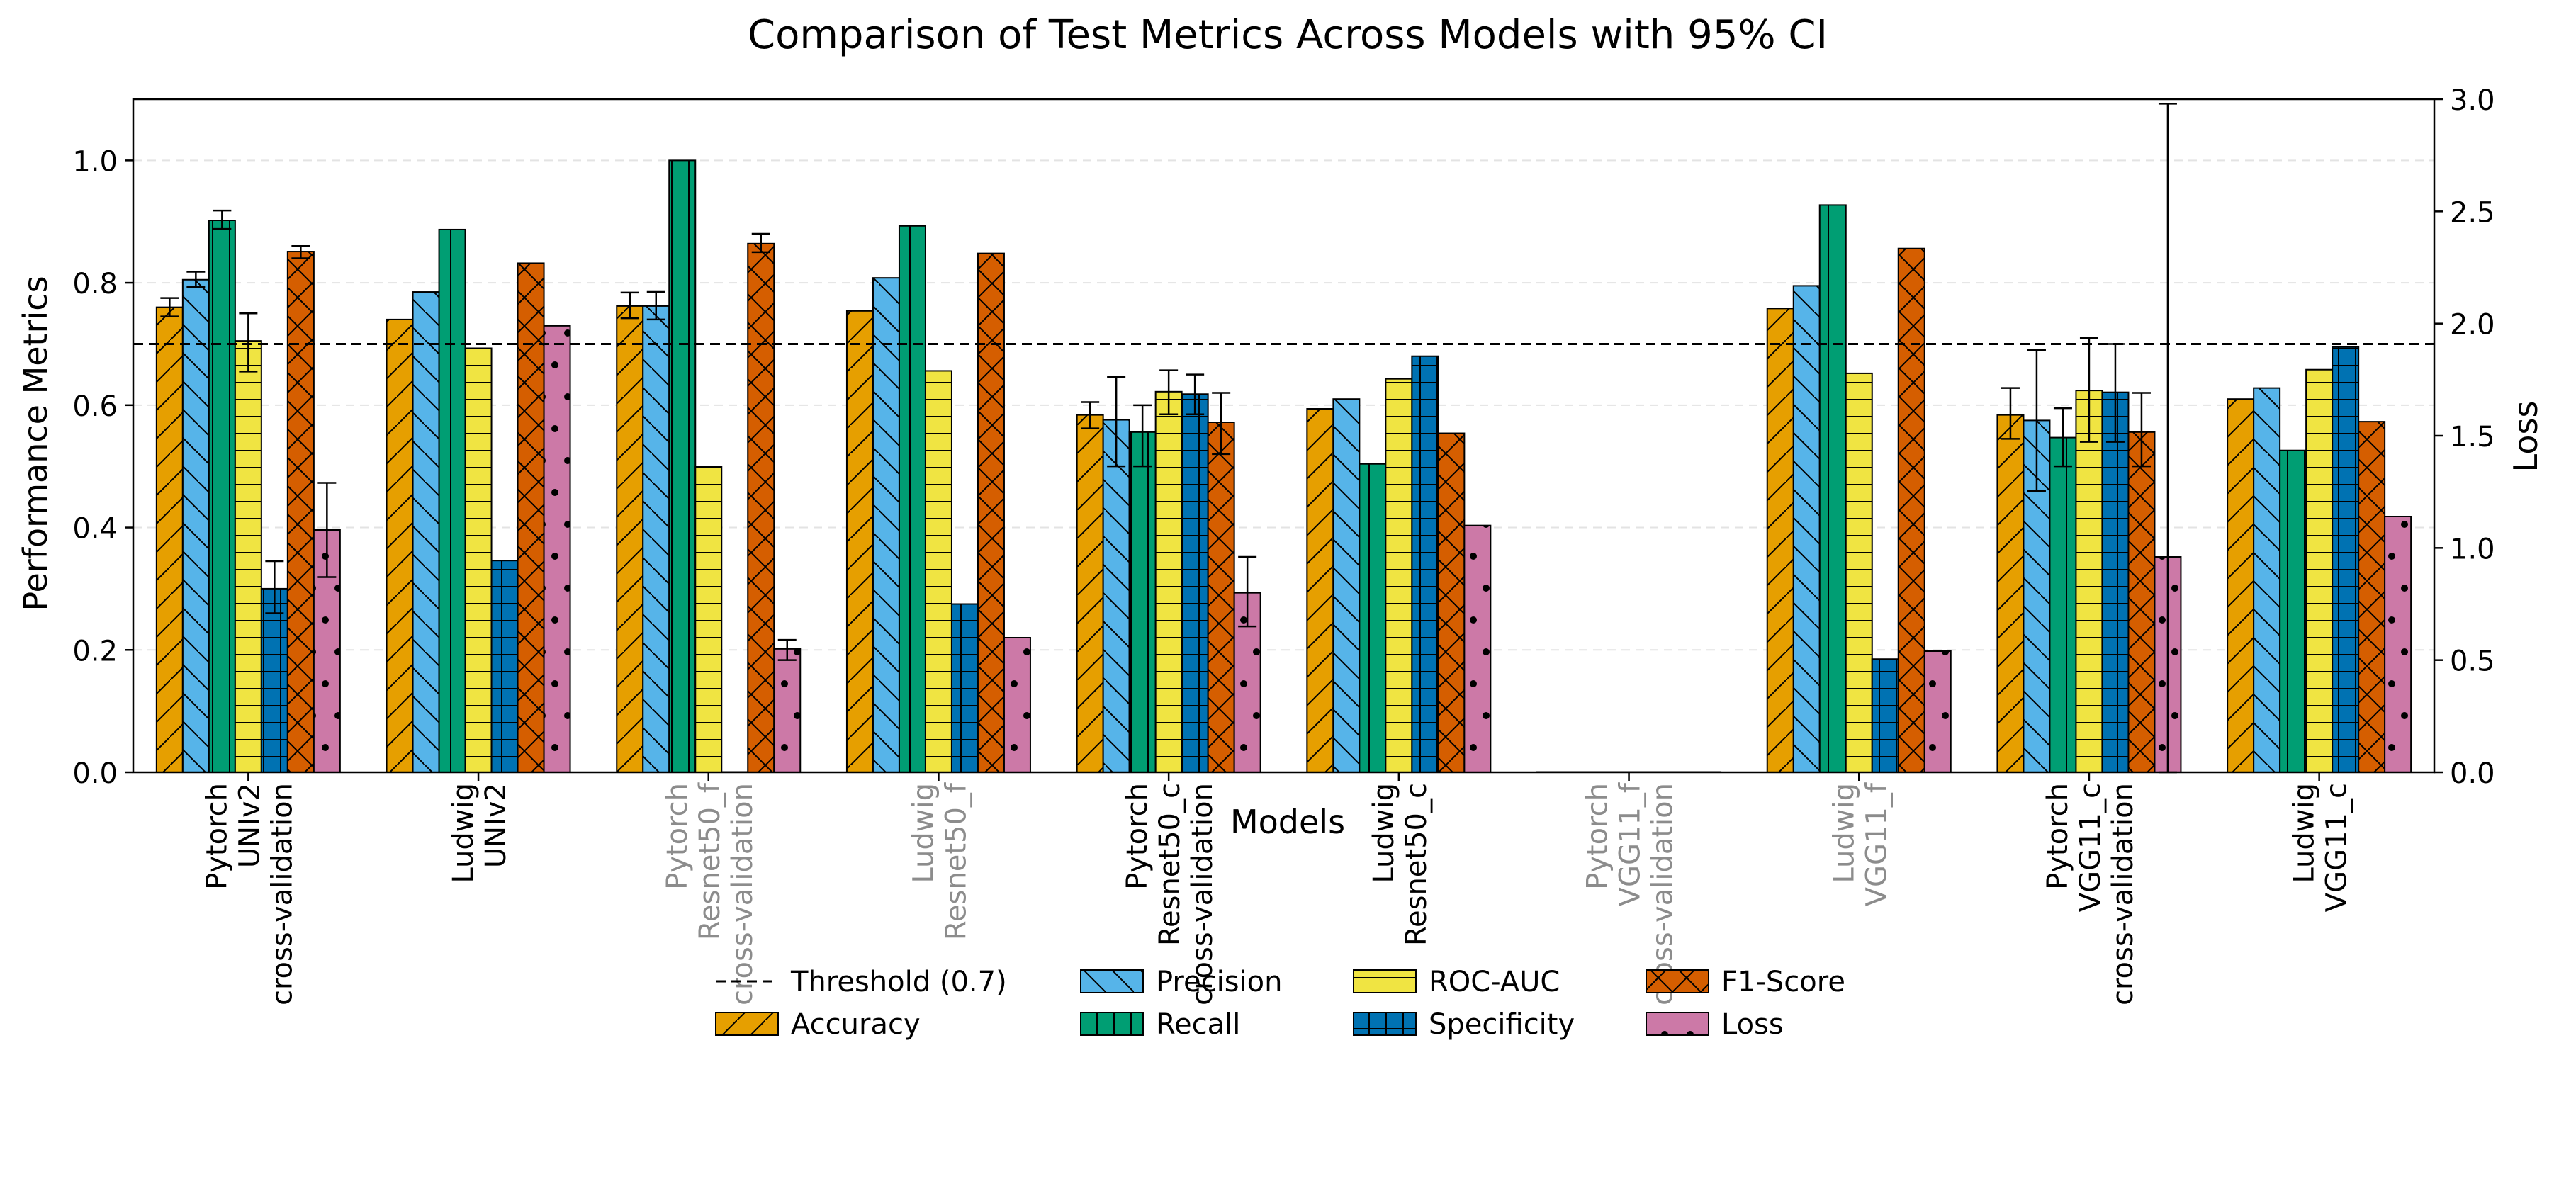 The image size is (2576, 1179). What do you see at coordinates (2472, 773) in the screenshot?
I see `y-tick-label-right: 0.0` at bounding box center [2472, 773].